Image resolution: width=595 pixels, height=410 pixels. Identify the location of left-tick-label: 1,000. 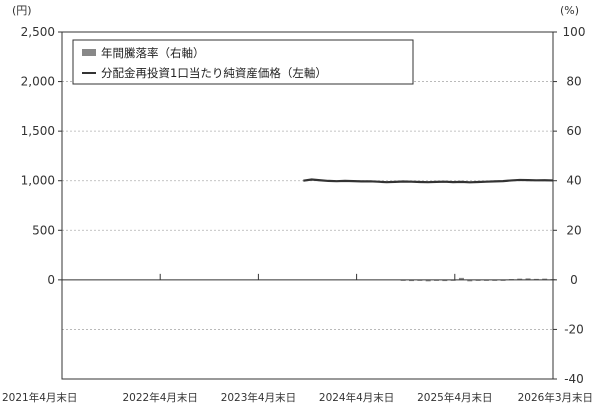
(38, 181).